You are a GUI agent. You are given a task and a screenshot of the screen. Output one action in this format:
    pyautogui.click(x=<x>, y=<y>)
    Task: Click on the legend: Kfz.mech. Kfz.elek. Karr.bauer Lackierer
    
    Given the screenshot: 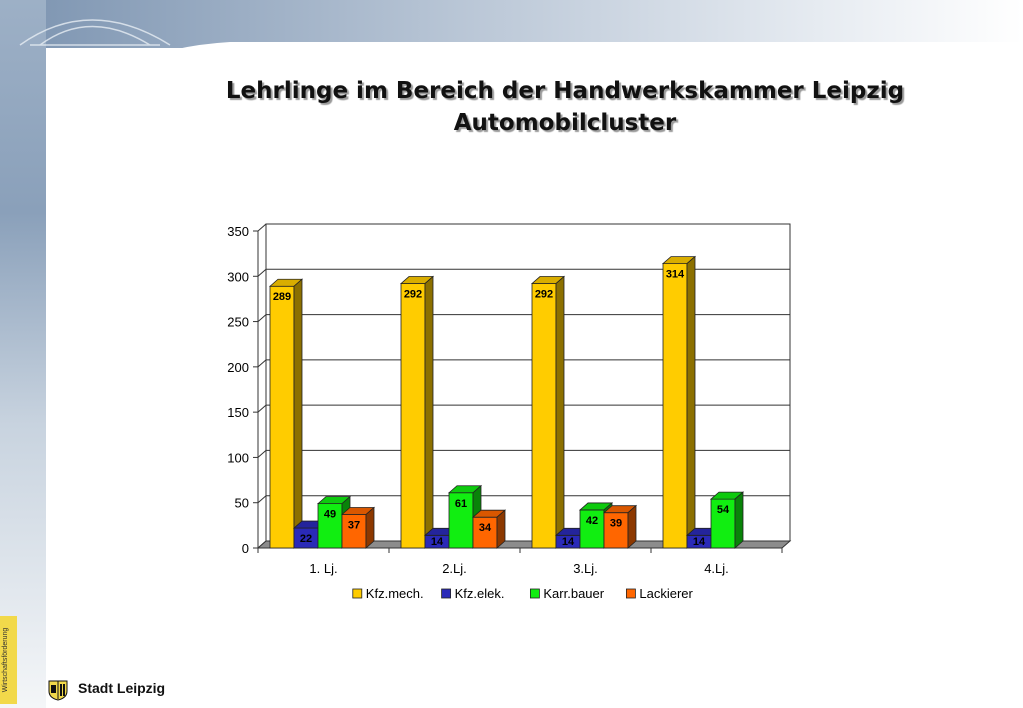 What is the action you would take?
    pyautogui.click(x=523, y=593)
    